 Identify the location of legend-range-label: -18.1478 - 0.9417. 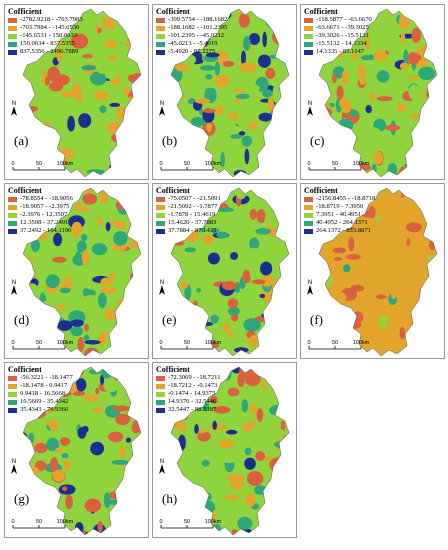
(44, 385).